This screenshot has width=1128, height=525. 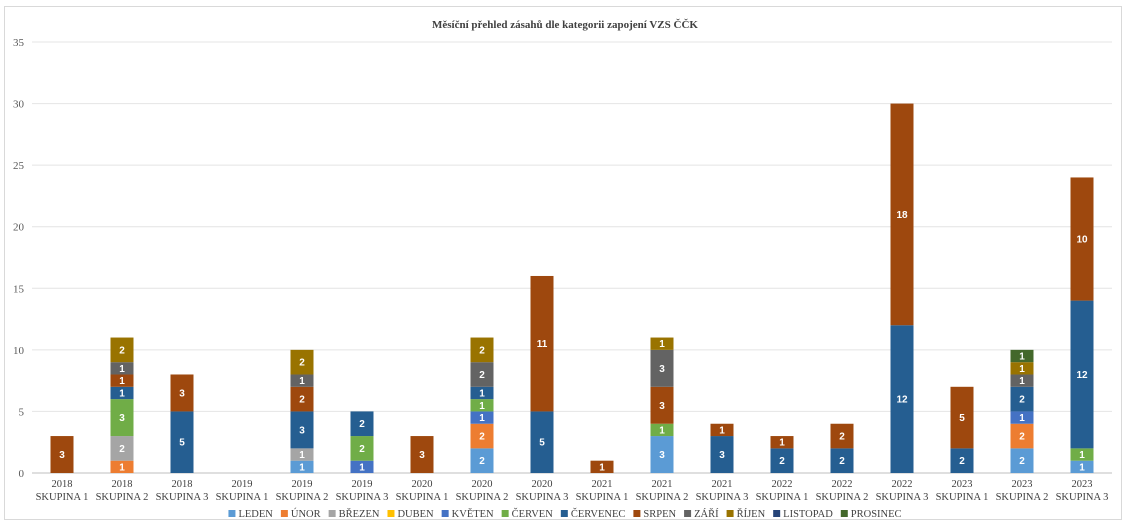 I want to click on data-label: 10, so click(x=1082, y=240).